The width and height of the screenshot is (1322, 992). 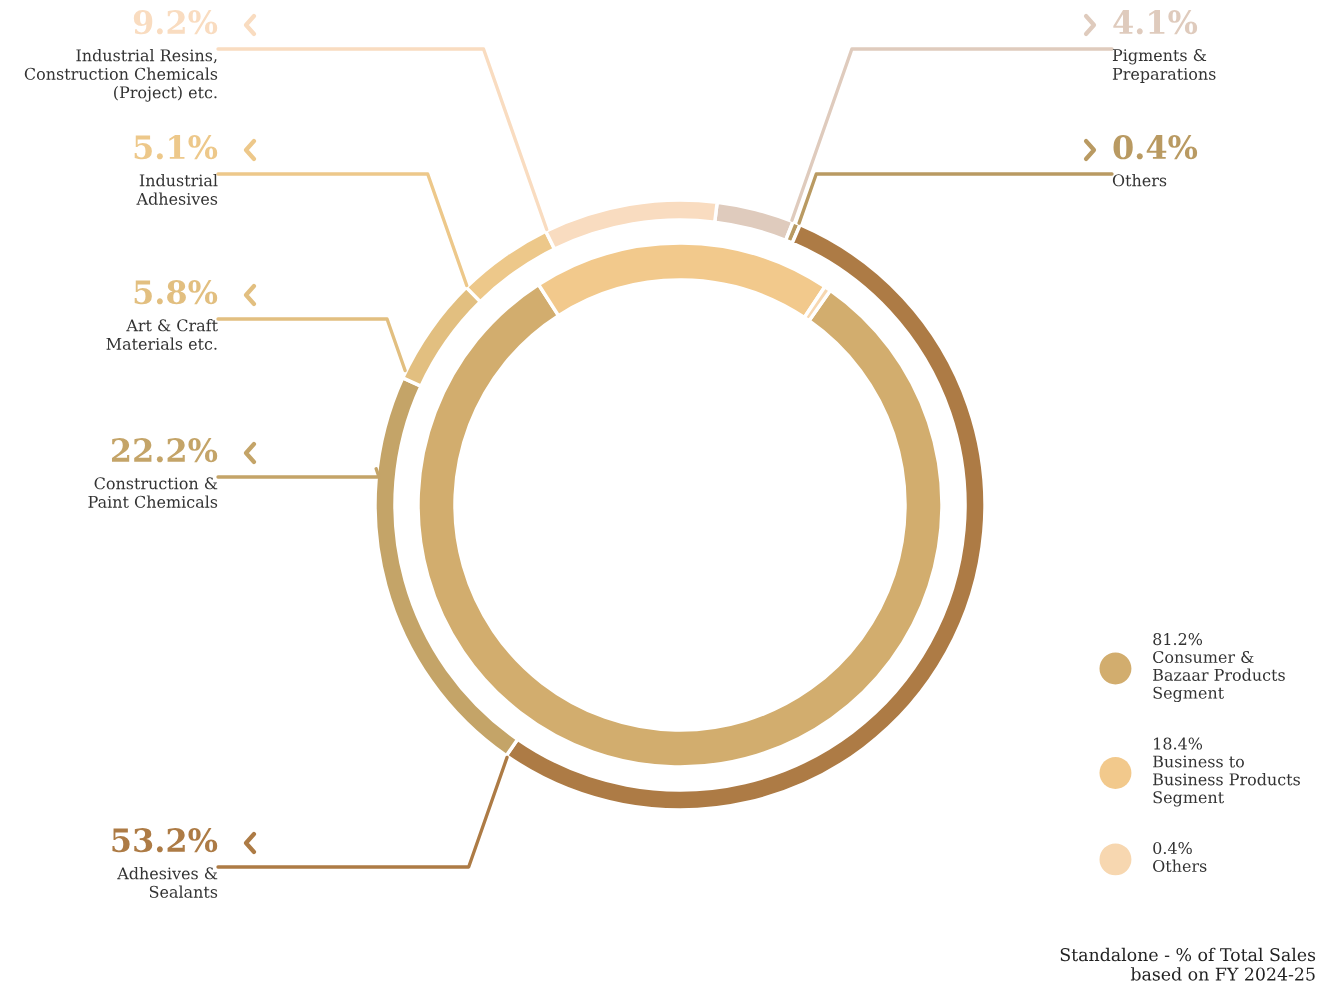 I want to click on data-label: 9.2%, so click(x=175, y=22).